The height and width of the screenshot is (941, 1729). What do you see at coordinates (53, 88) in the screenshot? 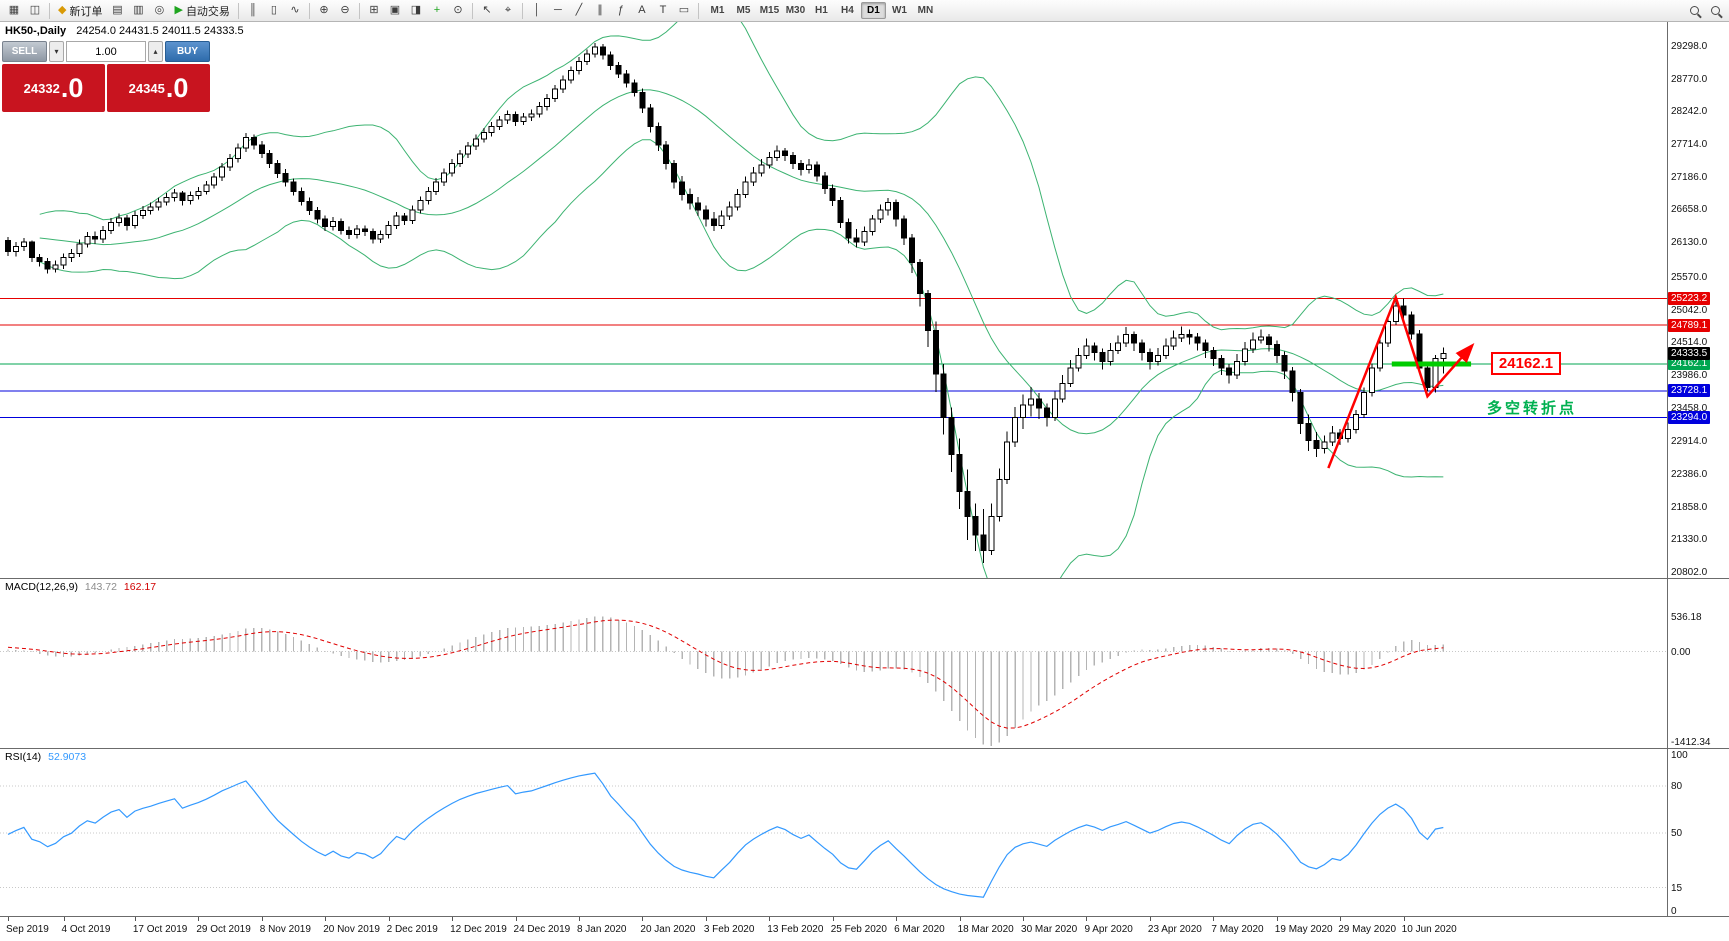
I see `sell-price-button: 24332 .0` at bounding box center [53, 88].